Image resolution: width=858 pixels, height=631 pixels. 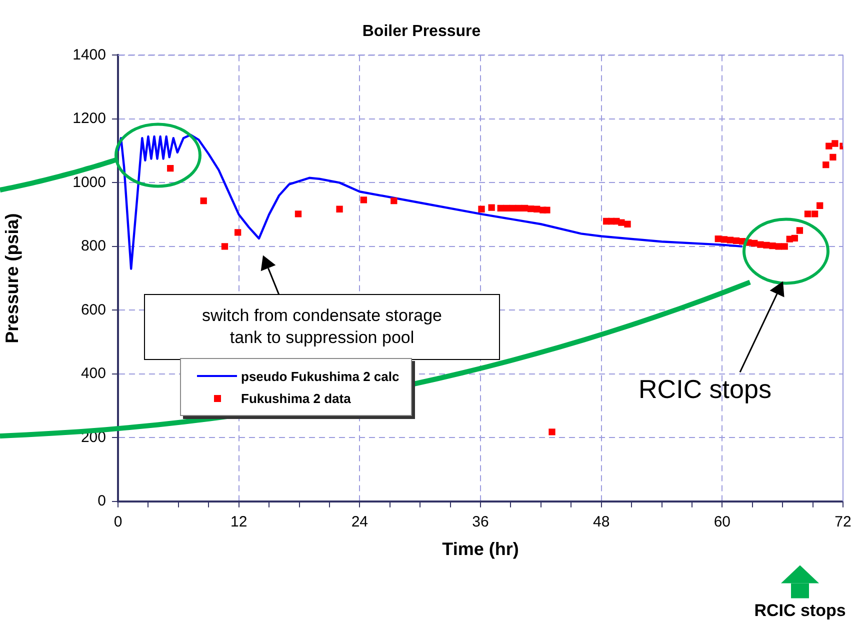 What do you see at coordinates (89, 182) in the screenshot?
I see `y-tick-label: 1000` at bounding box center [89, 182].